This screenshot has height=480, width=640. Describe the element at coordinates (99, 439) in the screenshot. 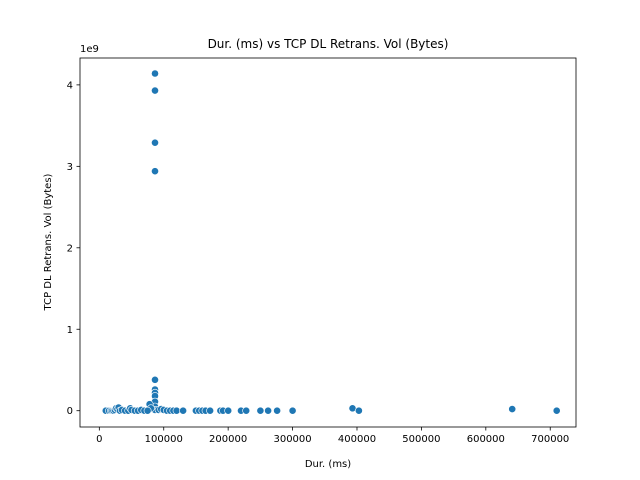

I see `x-tick-label: 0` at that location.